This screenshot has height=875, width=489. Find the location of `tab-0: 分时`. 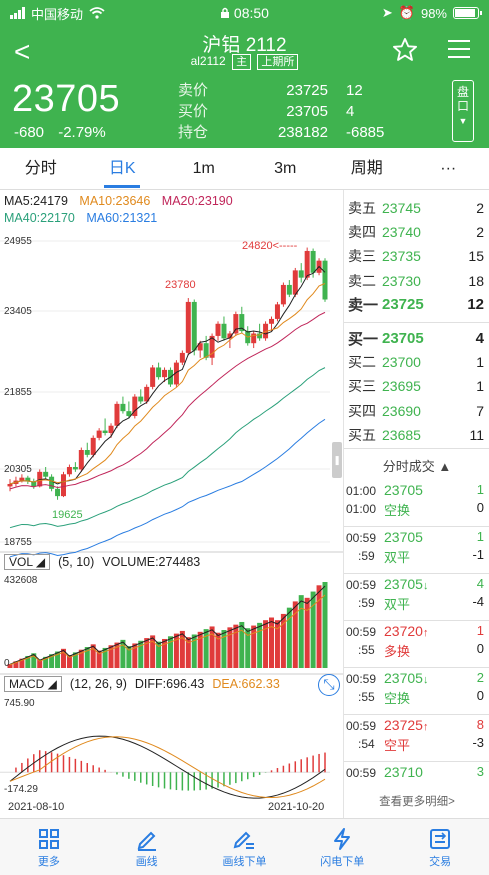

tab-0: 分时 is located at coordinates (40, 168).